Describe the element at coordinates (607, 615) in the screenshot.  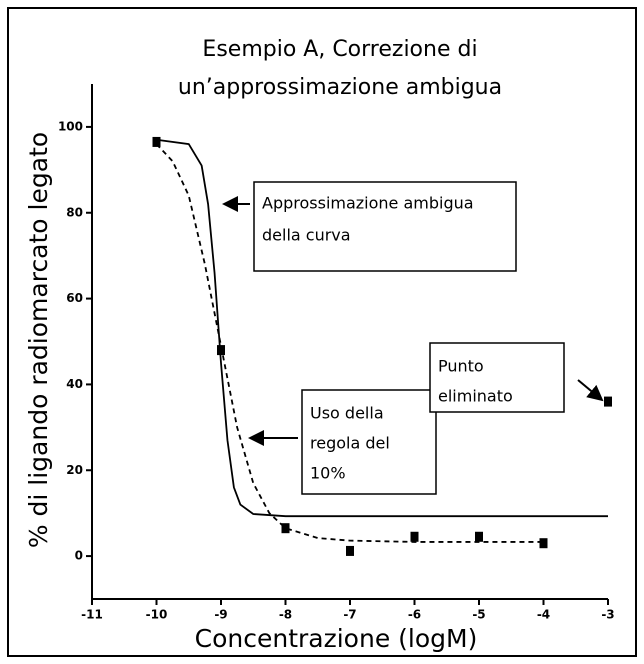
I see `x-tick-label: -3` at that location.